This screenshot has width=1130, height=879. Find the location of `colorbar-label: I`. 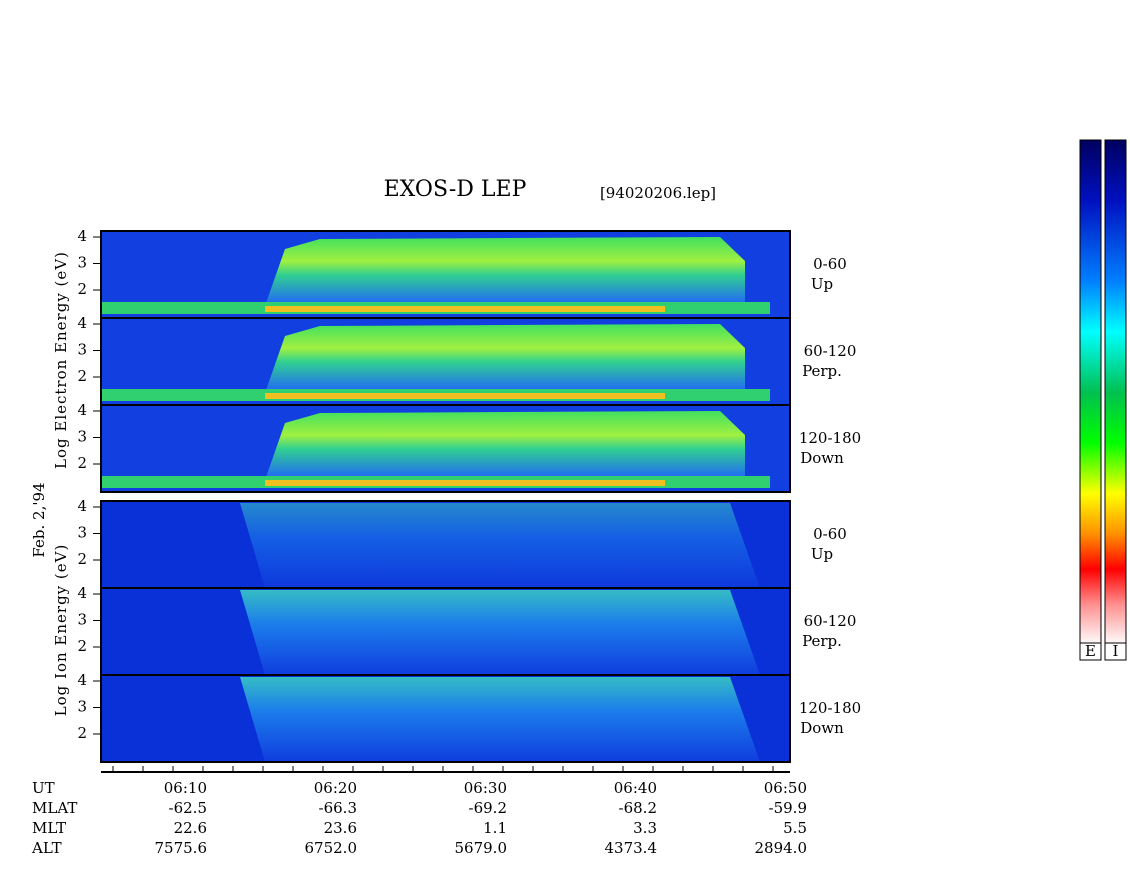

colorbar-label: I is located at coordinates (1116, 651).